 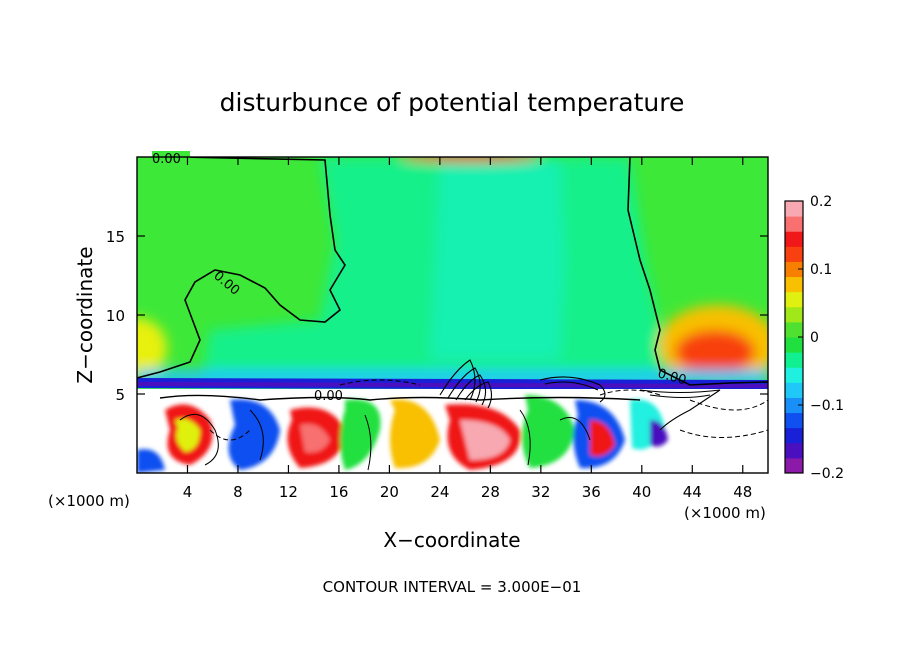 I want to click on colorbar-ticks: 0.2 0.1 0 −0.1 −0.2, so click(x=821, y=338).